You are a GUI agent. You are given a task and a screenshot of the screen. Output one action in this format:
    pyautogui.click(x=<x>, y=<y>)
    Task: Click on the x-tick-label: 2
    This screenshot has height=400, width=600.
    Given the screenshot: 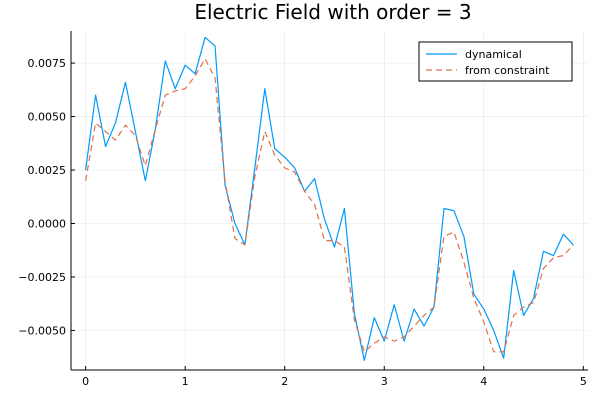 What is the action you would take?
    pyautogui.click(x=284, y=381)
    